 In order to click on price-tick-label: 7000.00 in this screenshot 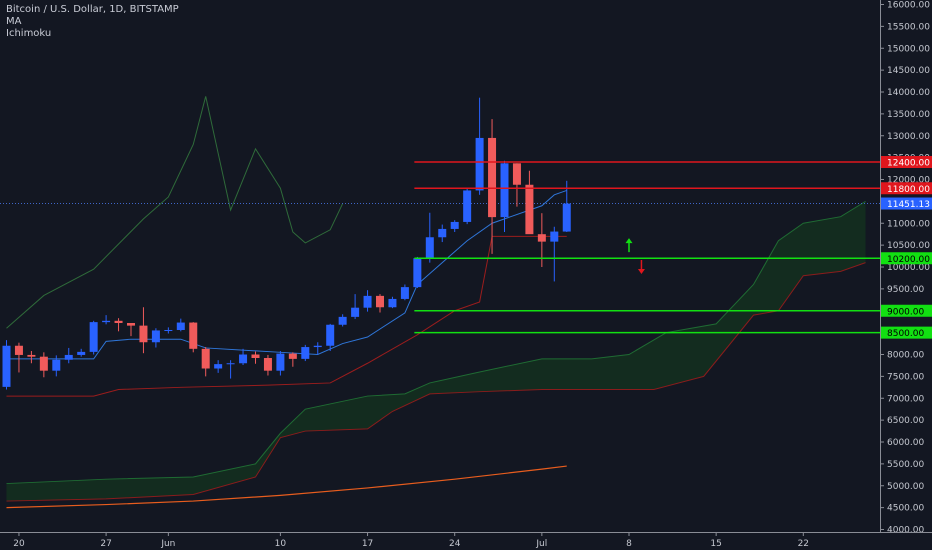, I will do `click(905, 399)`.